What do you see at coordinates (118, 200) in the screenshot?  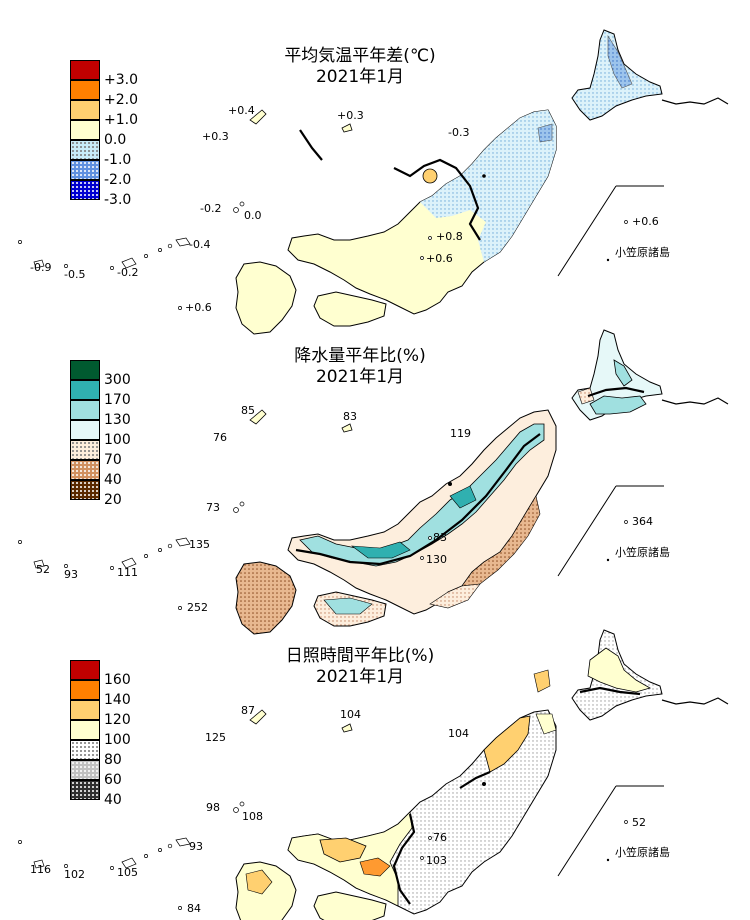 I see `legend-label: -3.0` at bounding box center [118, 200].